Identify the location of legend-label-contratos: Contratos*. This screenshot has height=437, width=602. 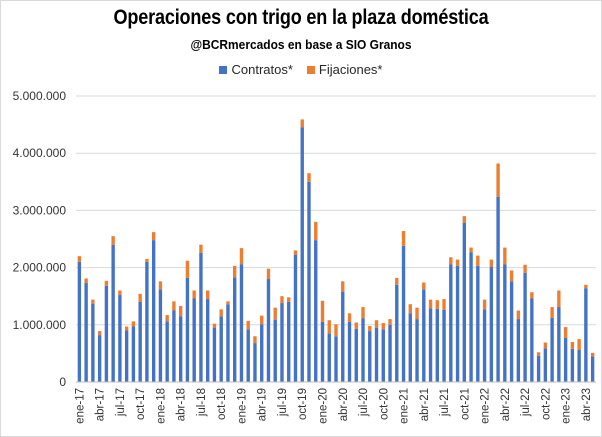
(262, 69).